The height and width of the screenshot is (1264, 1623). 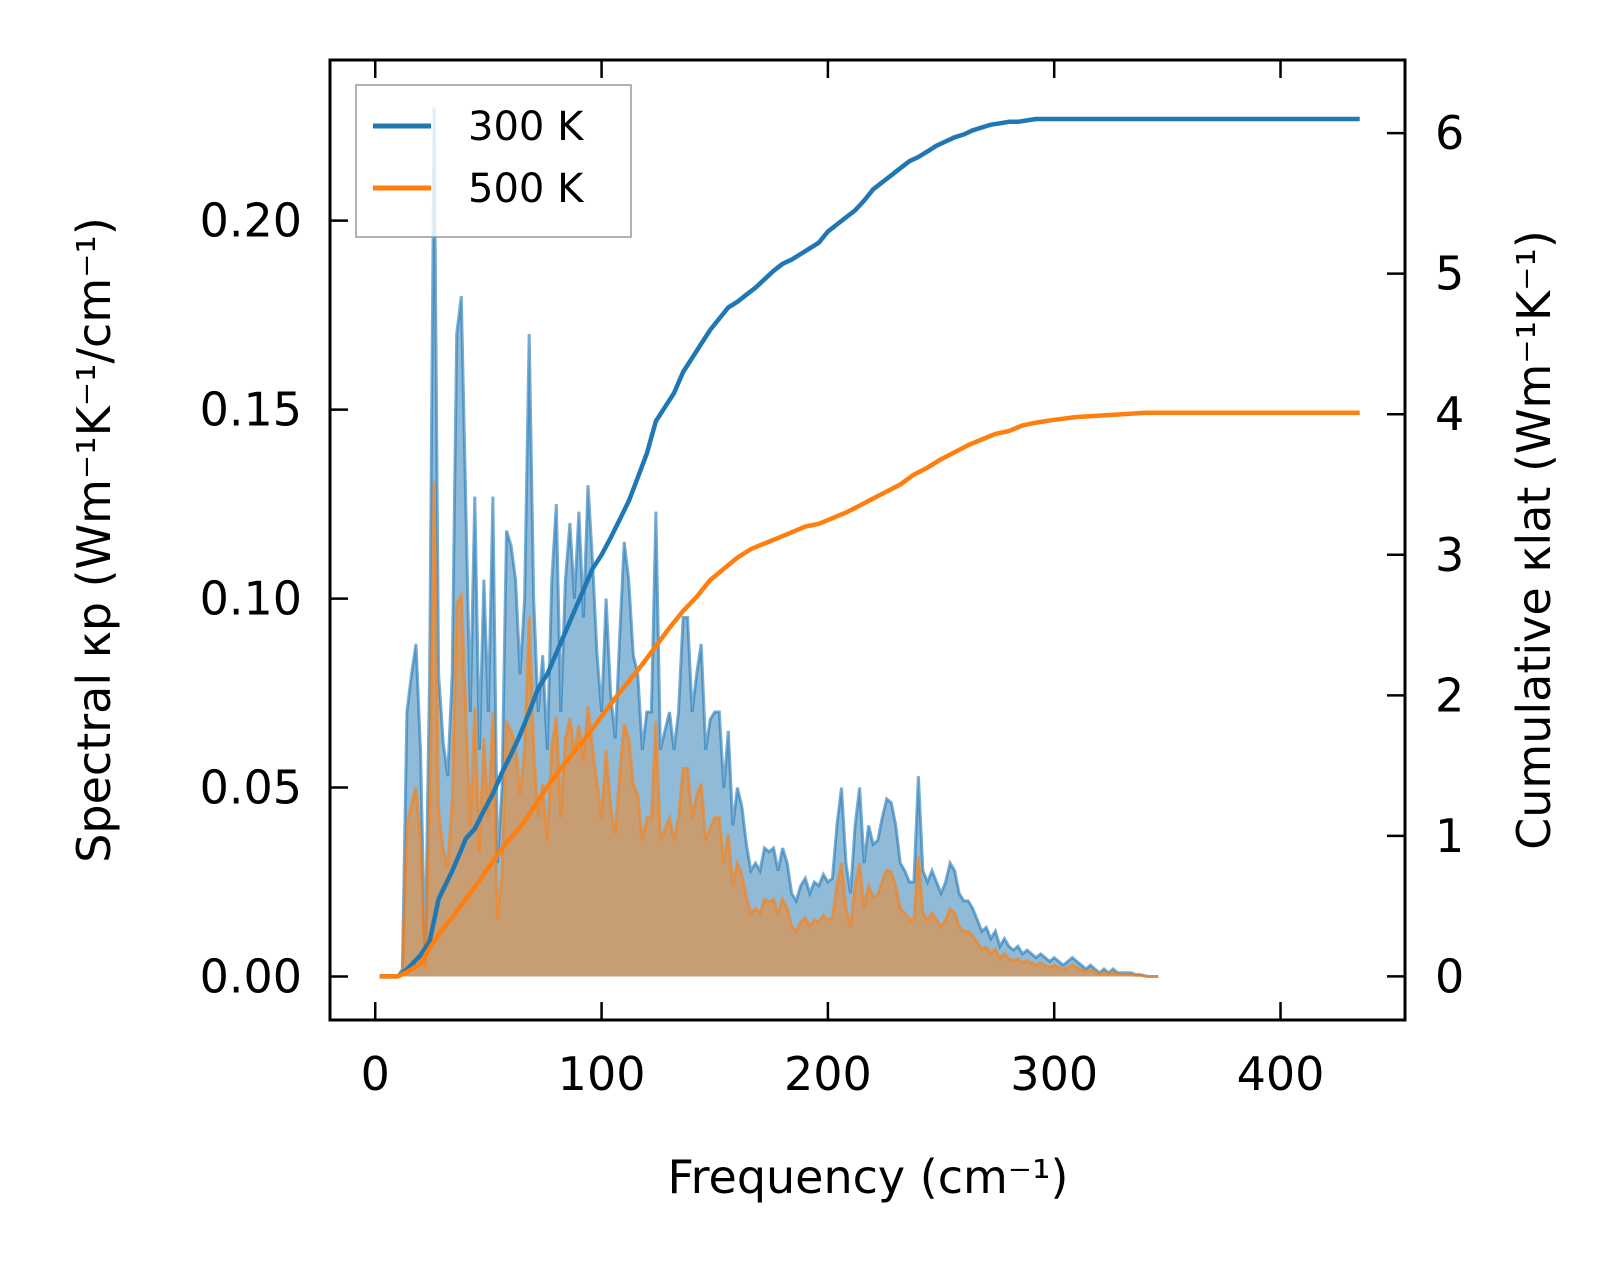 What do you see at coordinates (1449, 976) in the screenshot?
I see `y-right-tick-label: 0` at bounding box center [1449, 976].